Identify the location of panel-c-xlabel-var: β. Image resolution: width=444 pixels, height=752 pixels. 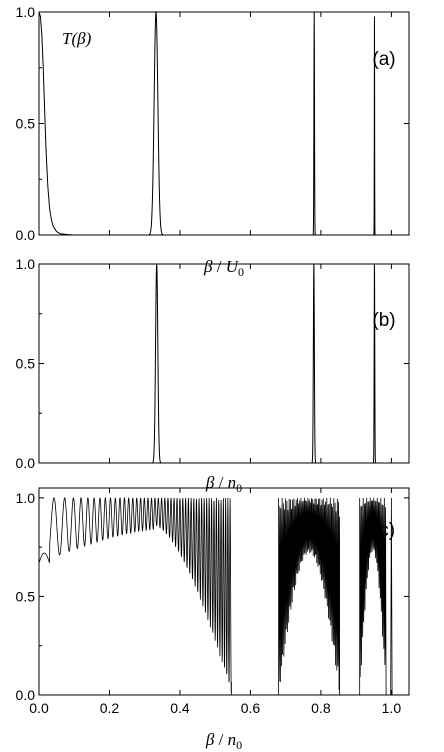
(210, 739).